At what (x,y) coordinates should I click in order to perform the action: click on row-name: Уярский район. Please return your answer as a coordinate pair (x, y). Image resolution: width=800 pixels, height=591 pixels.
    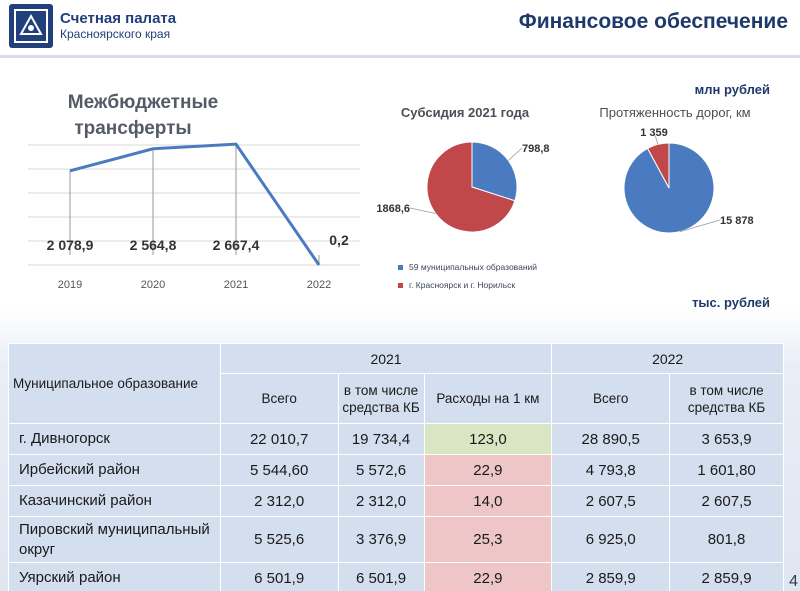
    Looking at the image, I should click on (114, 576).